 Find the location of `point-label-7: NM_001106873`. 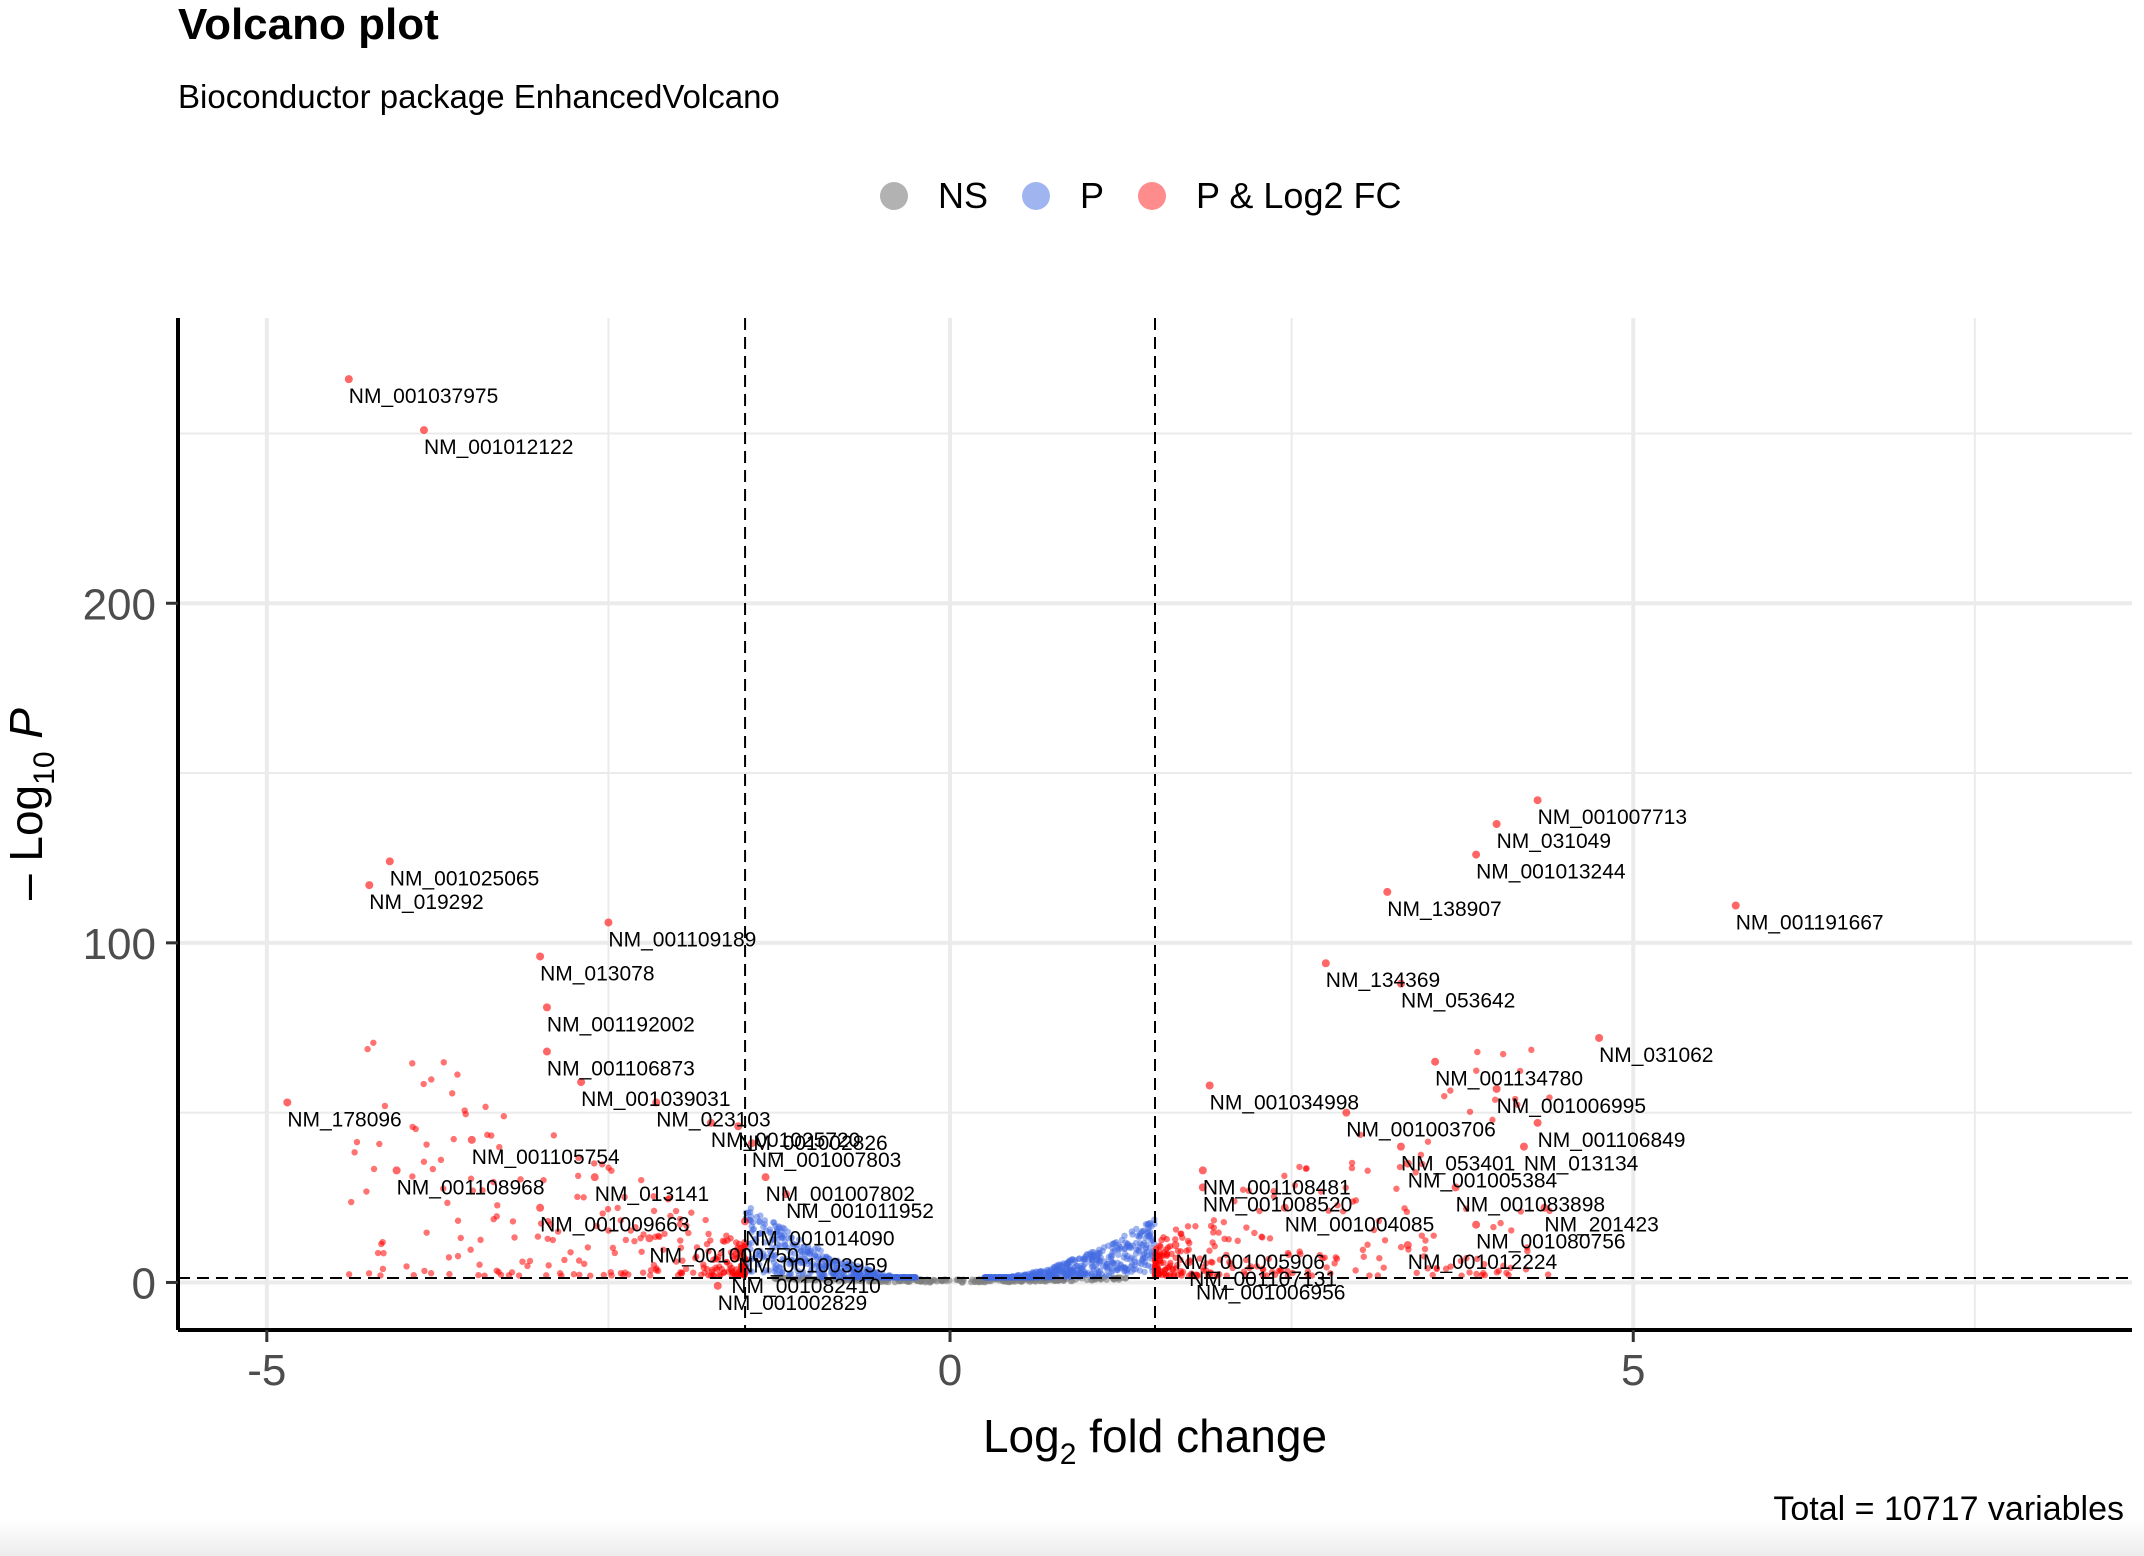

point-label-7: NM_001106873 is located at coordinates (621, 1069).